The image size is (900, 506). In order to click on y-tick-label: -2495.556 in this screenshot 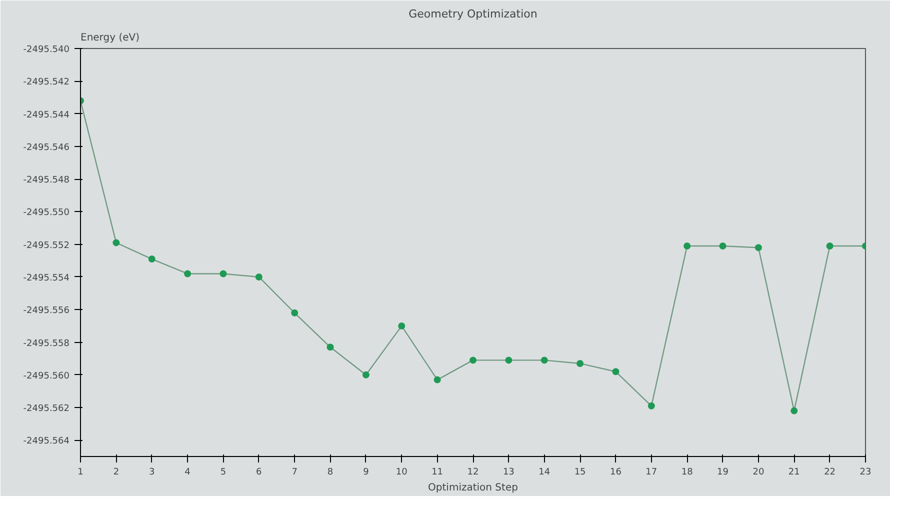, I will do `click(46, 311)`.